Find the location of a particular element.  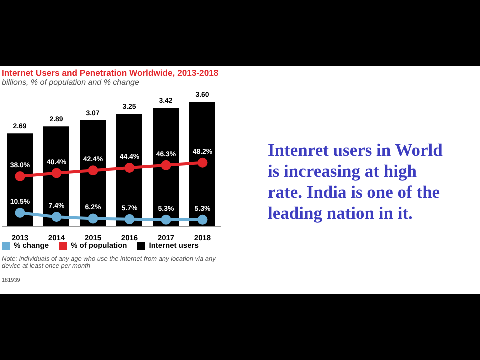

chart-subtitle: billions, % of population and % change is located at coordinates (71, 82).